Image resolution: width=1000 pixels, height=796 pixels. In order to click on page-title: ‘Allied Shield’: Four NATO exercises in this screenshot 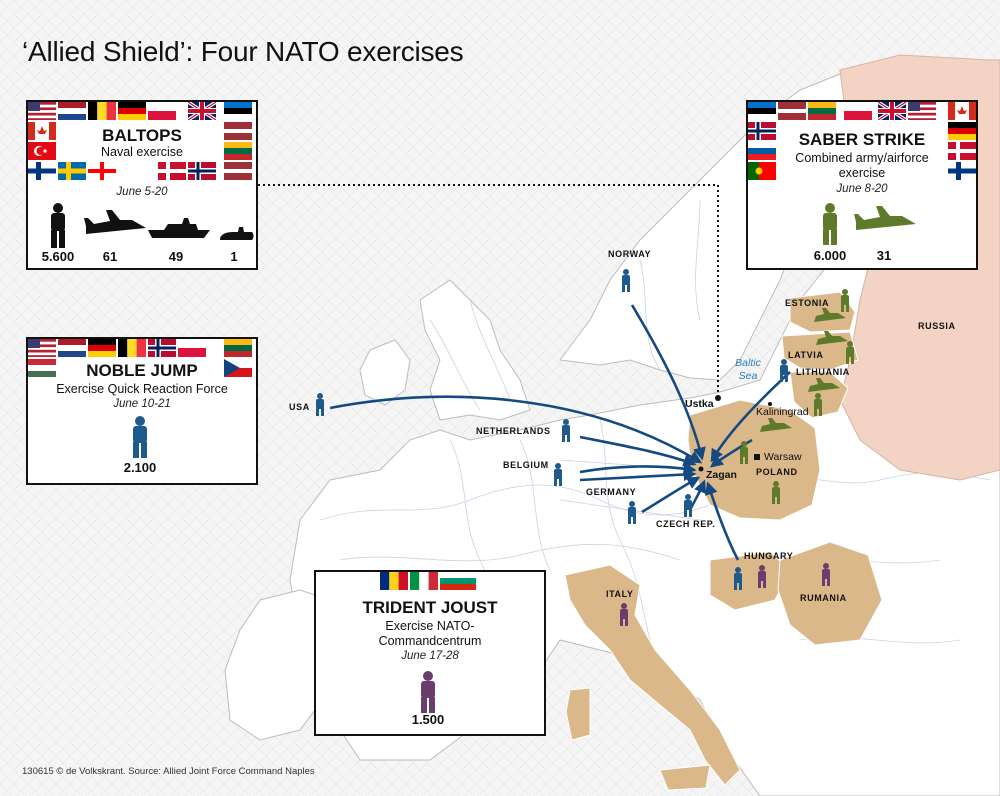, I will do `click(243, 51)`.